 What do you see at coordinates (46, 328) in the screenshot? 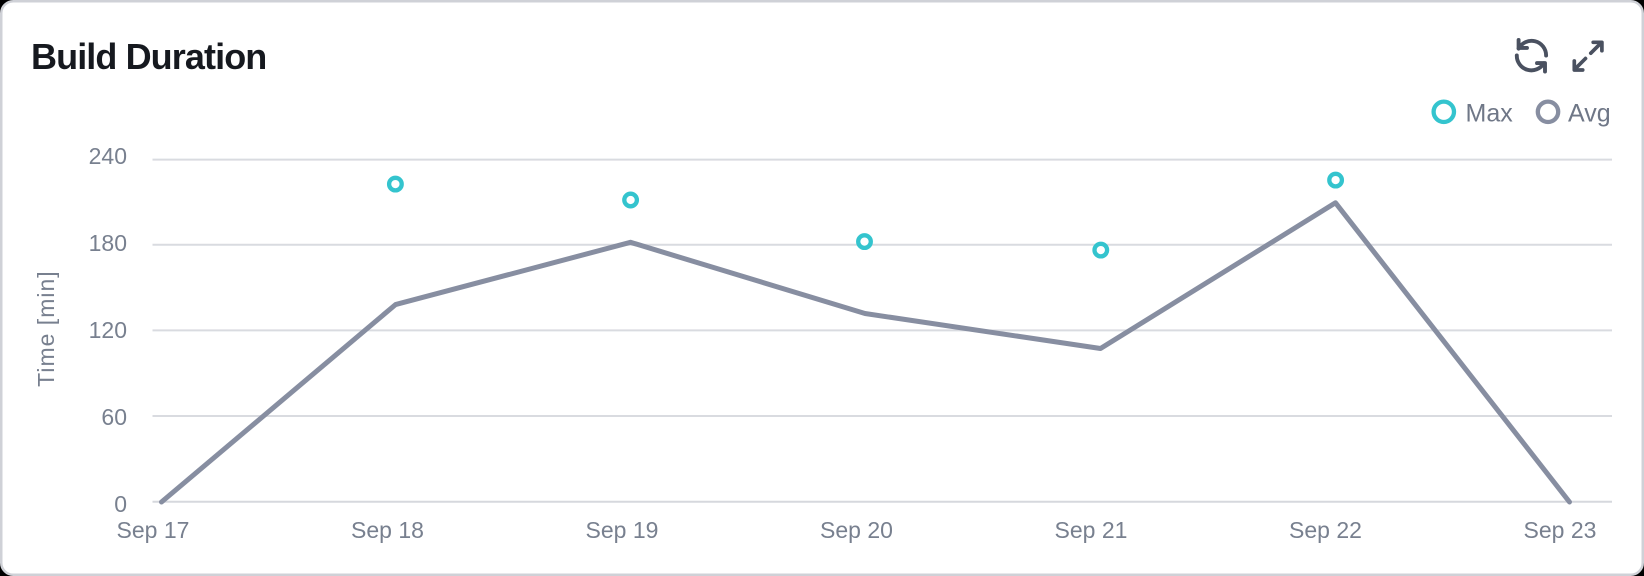
I see `svg-text: Time [min]` at bounding box center [46, 328].